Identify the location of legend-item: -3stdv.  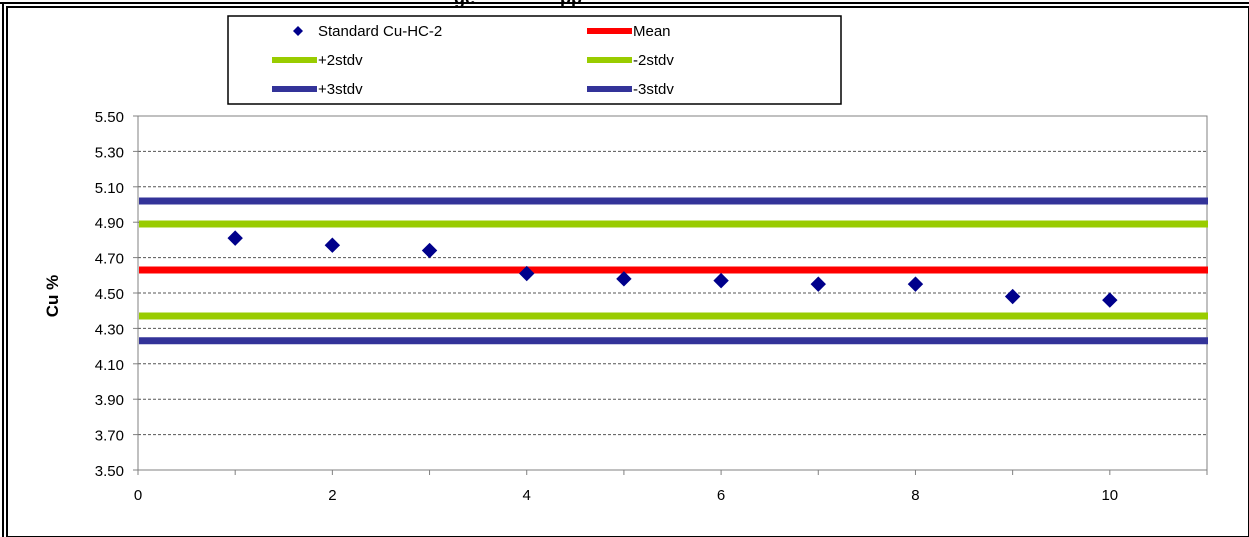
(630, 89).